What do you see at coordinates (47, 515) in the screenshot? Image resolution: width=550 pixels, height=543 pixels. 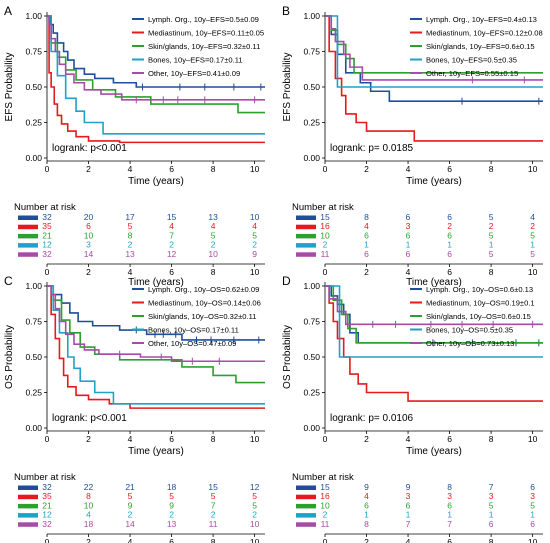 I see `risk-count: 12` at bounding box center [47, 515].